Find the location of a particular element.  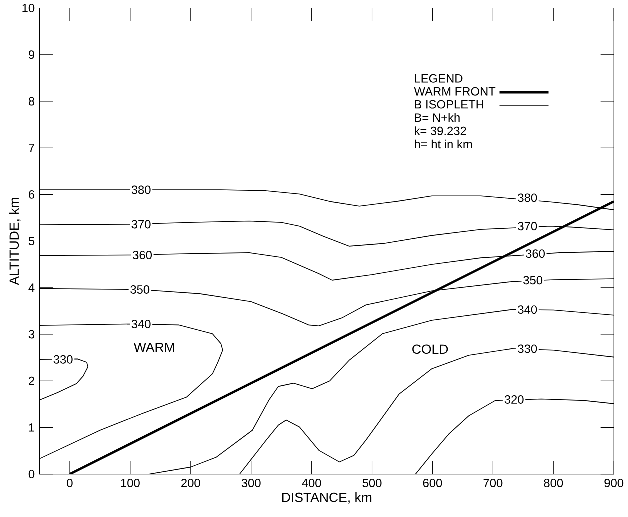

x-tick-label: 800 is located at coordinates (554, 483).